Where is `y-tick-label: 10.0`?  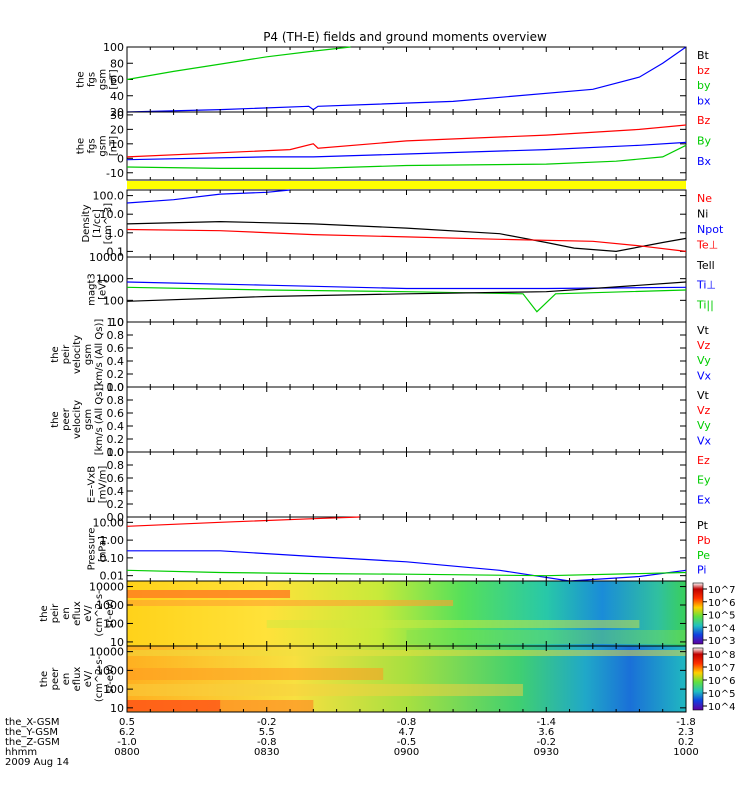
y-tick-label: 10.0 is located at coordinates (112, 214).